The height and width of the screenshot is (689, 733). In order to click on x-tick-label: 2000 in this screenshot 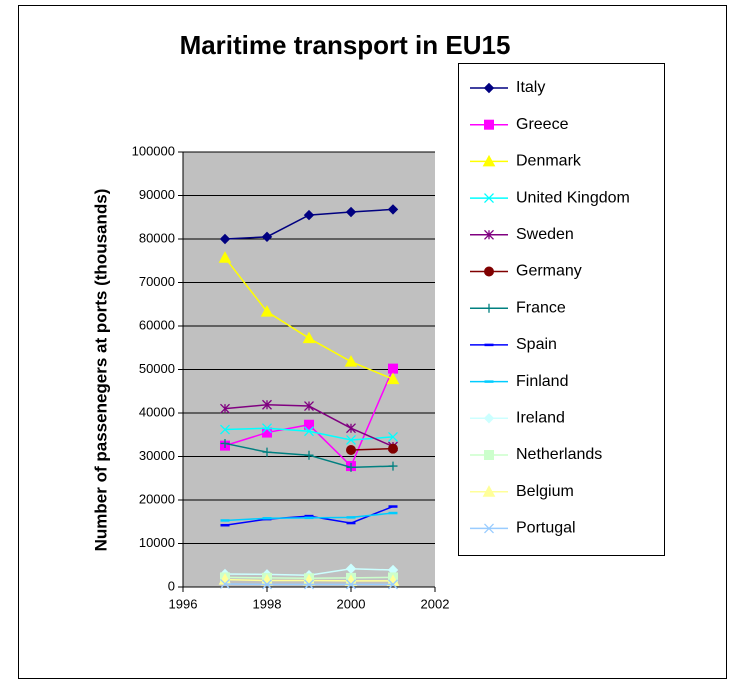, I will do `click(351, 603)`.